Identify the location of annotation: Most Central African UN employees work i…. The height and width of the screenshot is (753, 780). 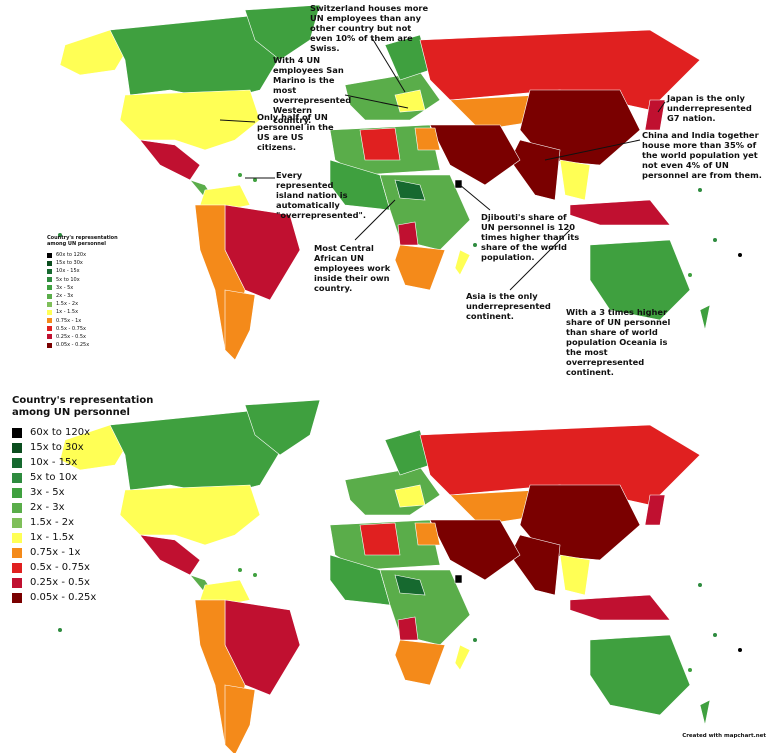
(352, 268).